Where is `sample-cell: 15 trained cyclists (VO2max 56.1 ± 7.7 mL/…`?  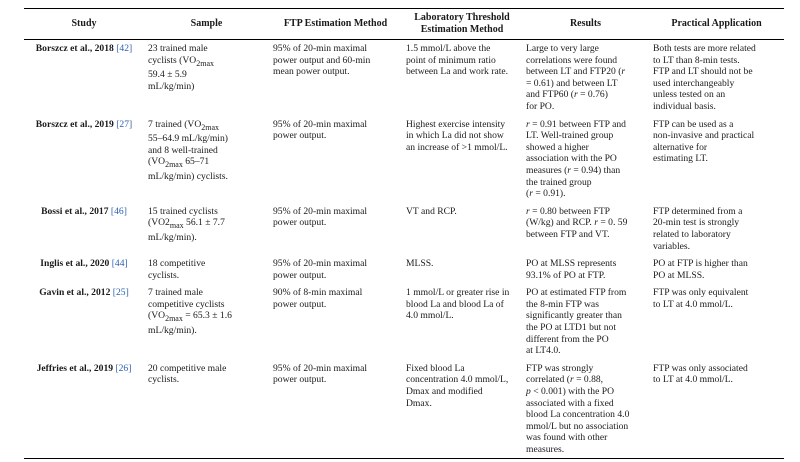
sample-cell: 15 trained cyclists (VO2max 56.1 ± 7.7 mL/… is located at coordinates (186, 224).